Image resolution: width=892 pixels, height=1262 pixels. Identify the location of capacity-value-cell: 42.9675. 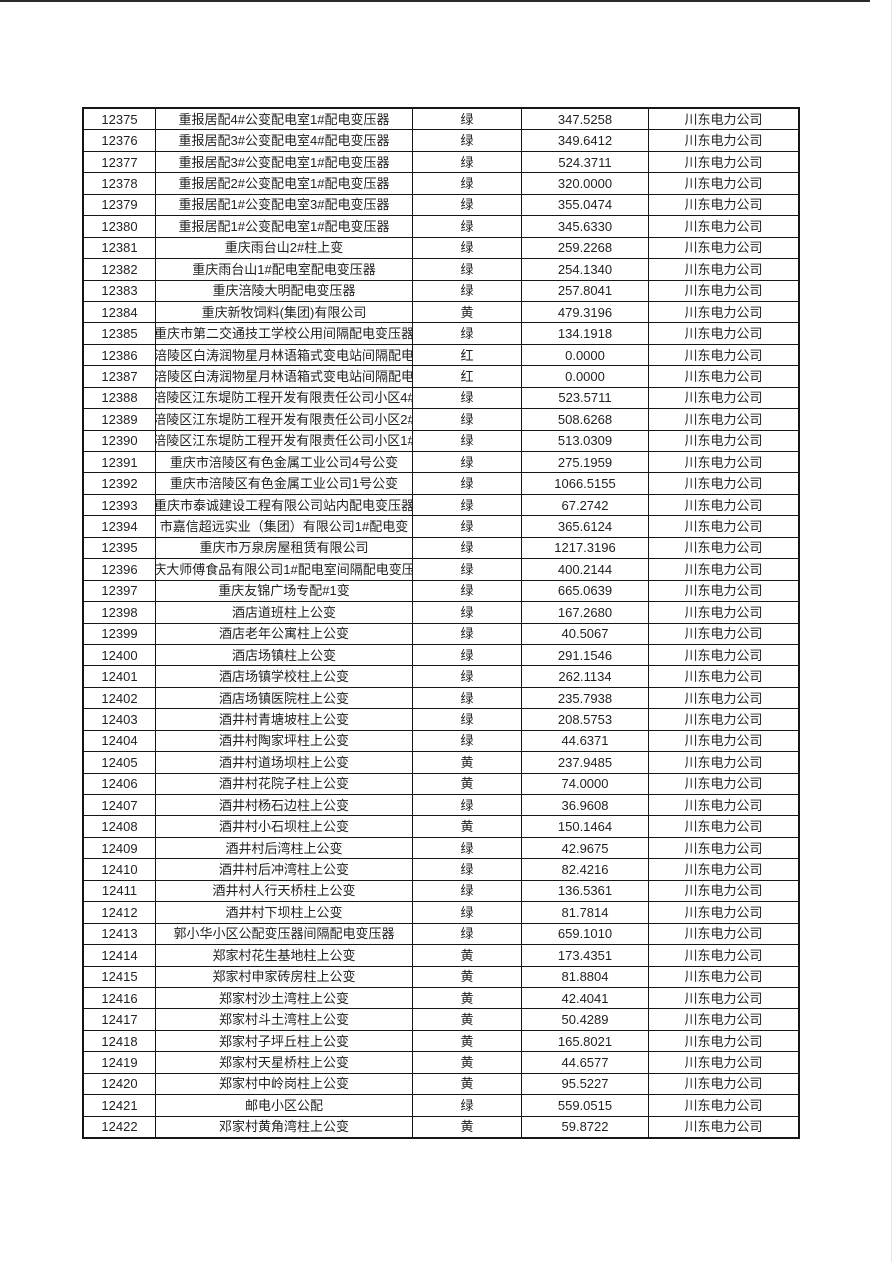
(585, 848).